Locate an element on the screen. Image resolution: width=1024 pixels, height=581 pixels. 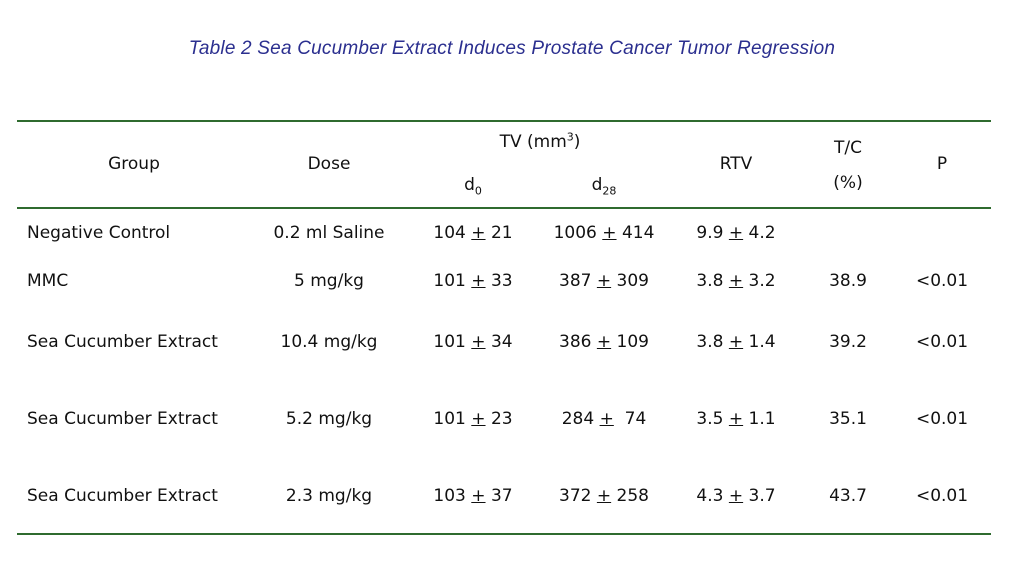
header-tv-label: TV (mm is located at coordinates (533, 142).